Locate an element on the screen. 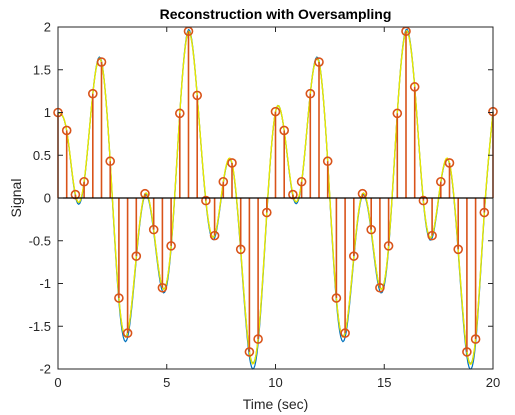  y-tick-label: -0.5 is located at coordinates (40, 240).